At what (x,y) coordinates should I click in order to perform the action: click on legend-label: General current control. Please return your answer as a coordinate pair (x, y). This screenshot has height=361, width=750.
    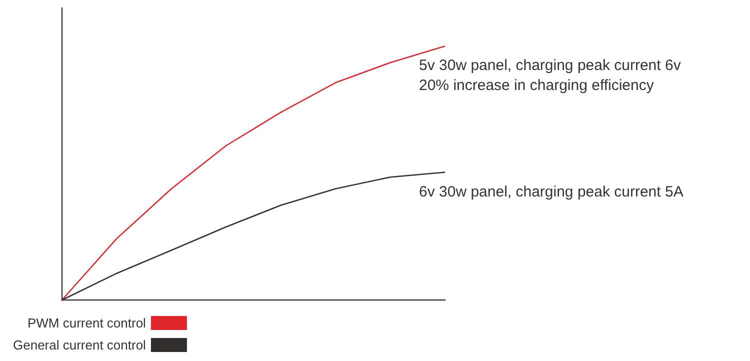
    Looking at the image, I should click on (79, 345).